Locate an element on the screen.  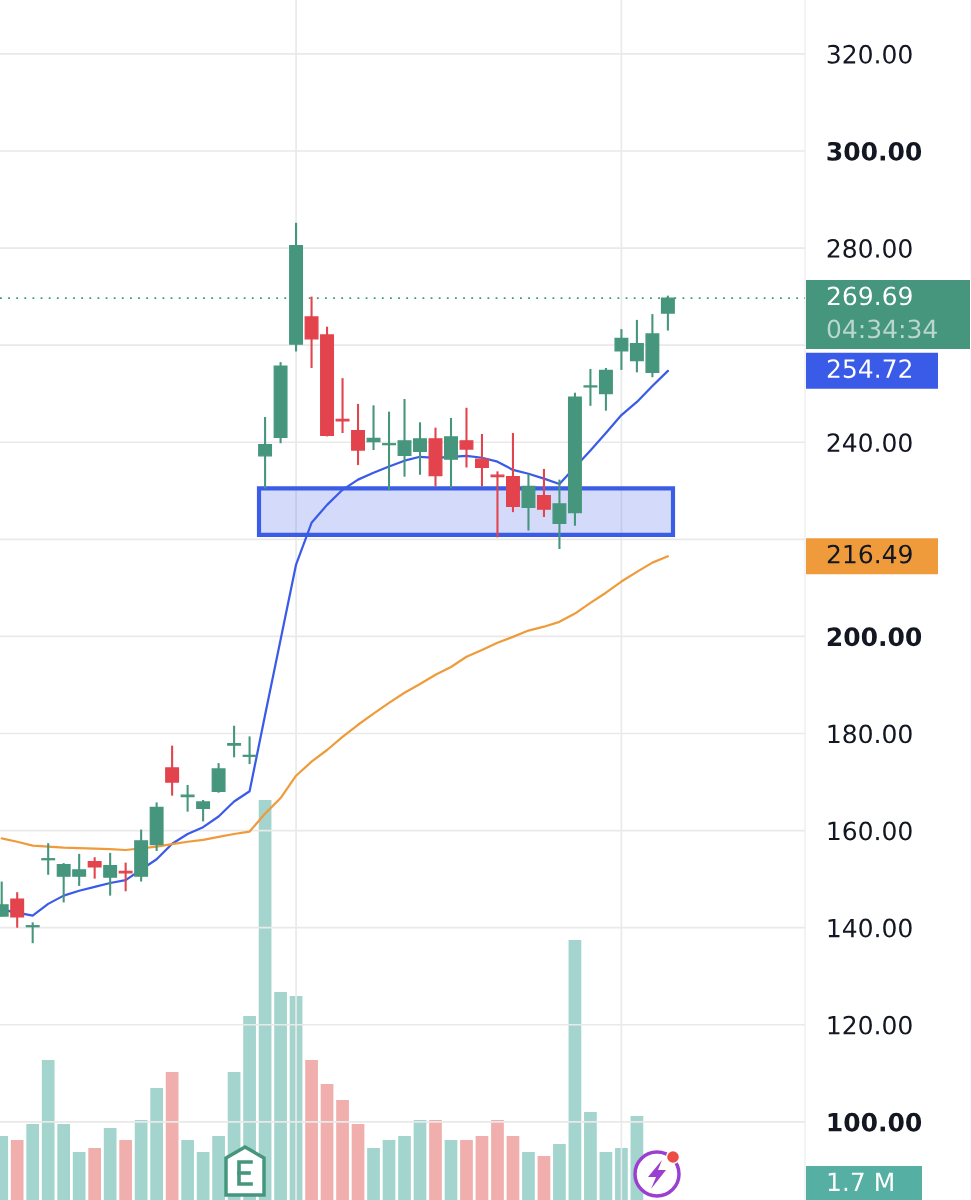
y-tick-label: 280.00 is located at coordinates (869, 248).